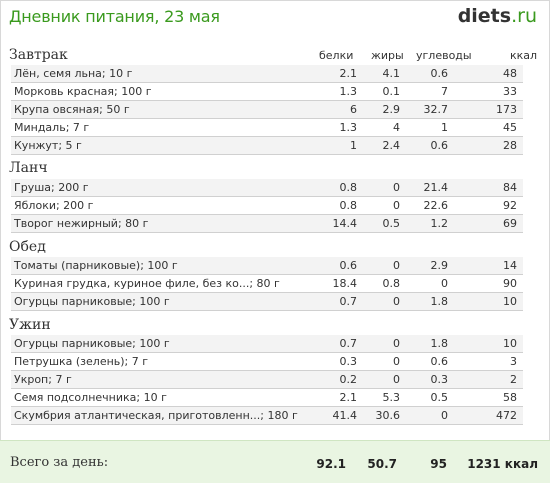 This screenshot has height=483, width=550. I want to click on logo-main: diets, so click(484, 16).